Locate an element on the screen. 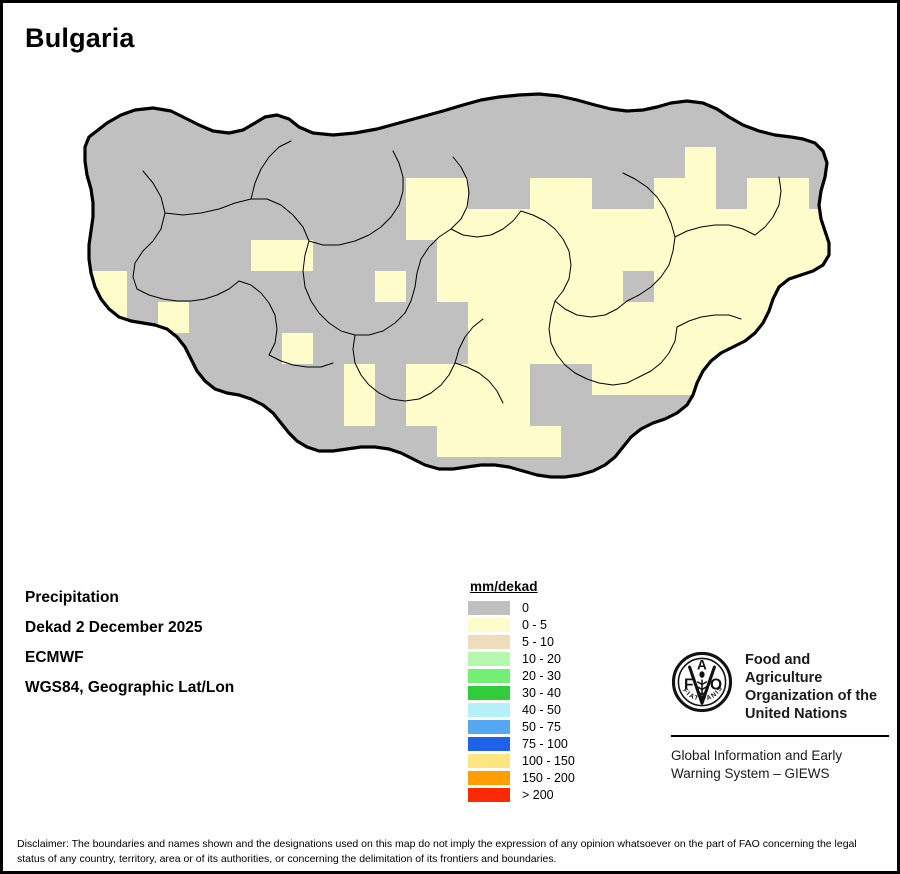 The width and height of the screenshot is (900, 874). legend-label: 0 - 5 is located at coordinates (535, 624).